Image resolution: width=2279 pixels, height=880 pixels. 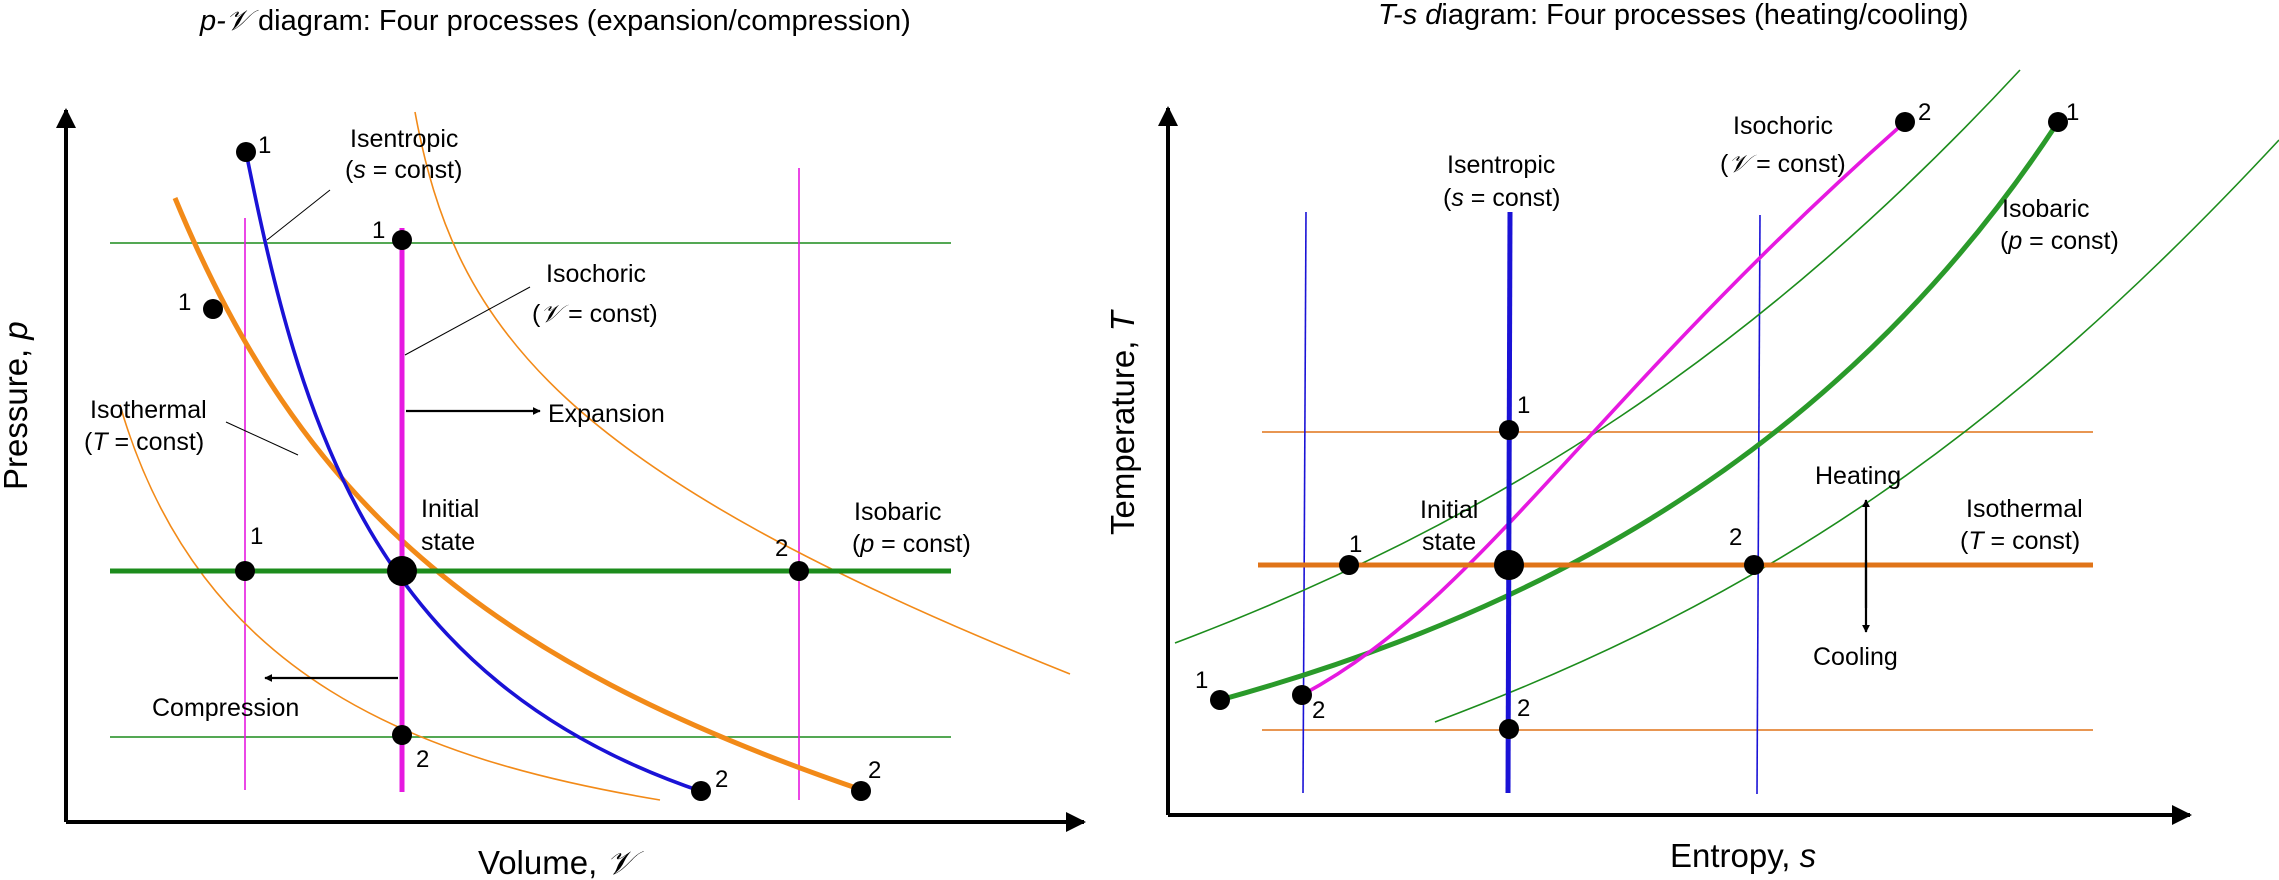 I want to click on pv-initial-state-point, so click(x=402, y=571).